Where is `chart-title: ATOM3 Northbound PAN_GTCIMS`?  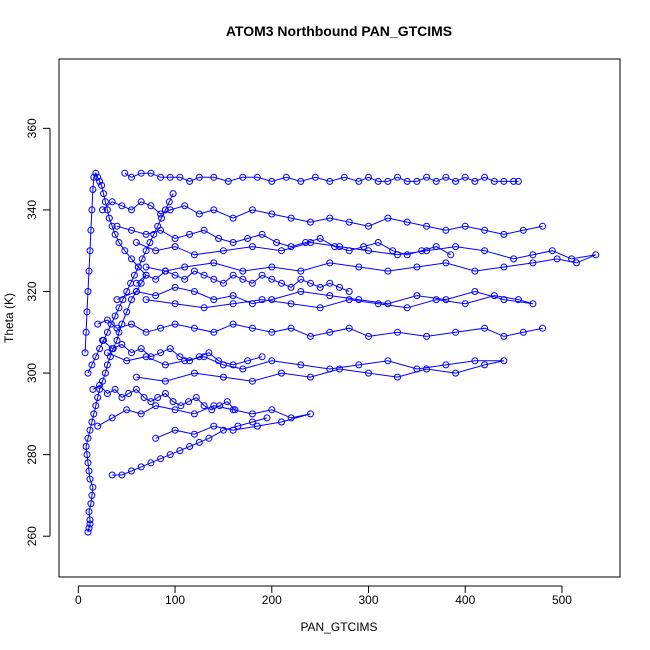
chart-title: ATOM3 Northbound PAN_GTCIMS is located at coordinates (339, 31).